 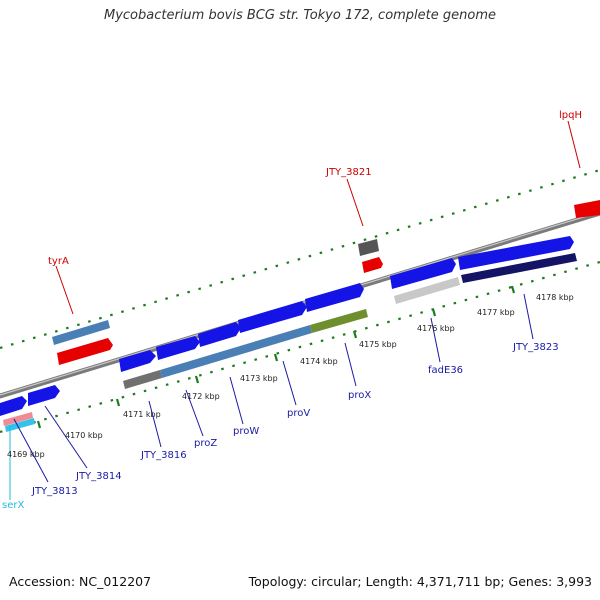 I want to click on leader-proV, so click(x=289, y=383).